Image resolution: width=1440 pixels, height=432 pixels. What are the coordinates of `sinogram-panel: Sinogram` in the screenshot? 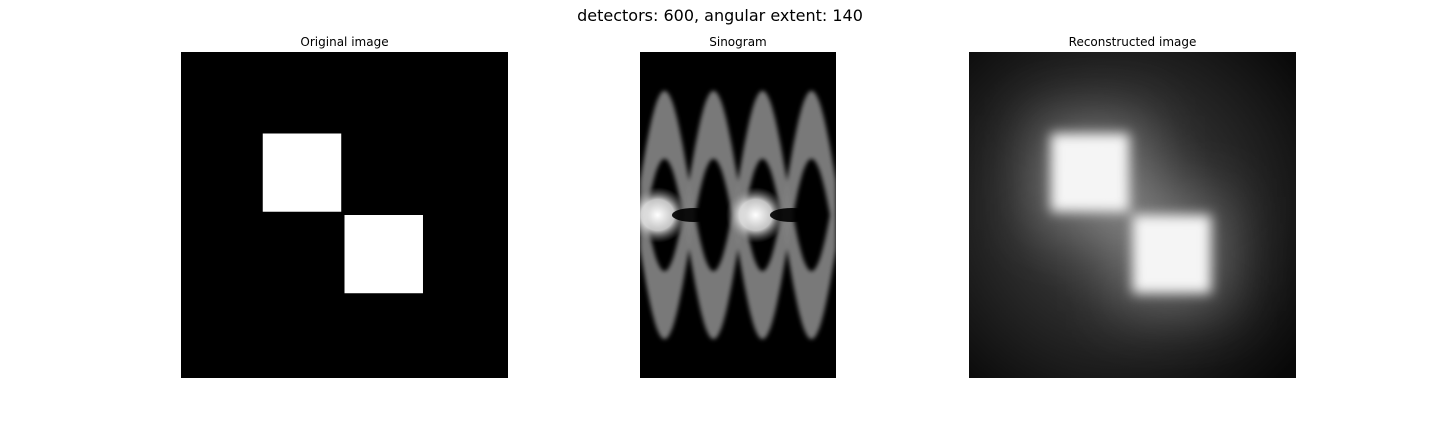 It's located at (738, 206).